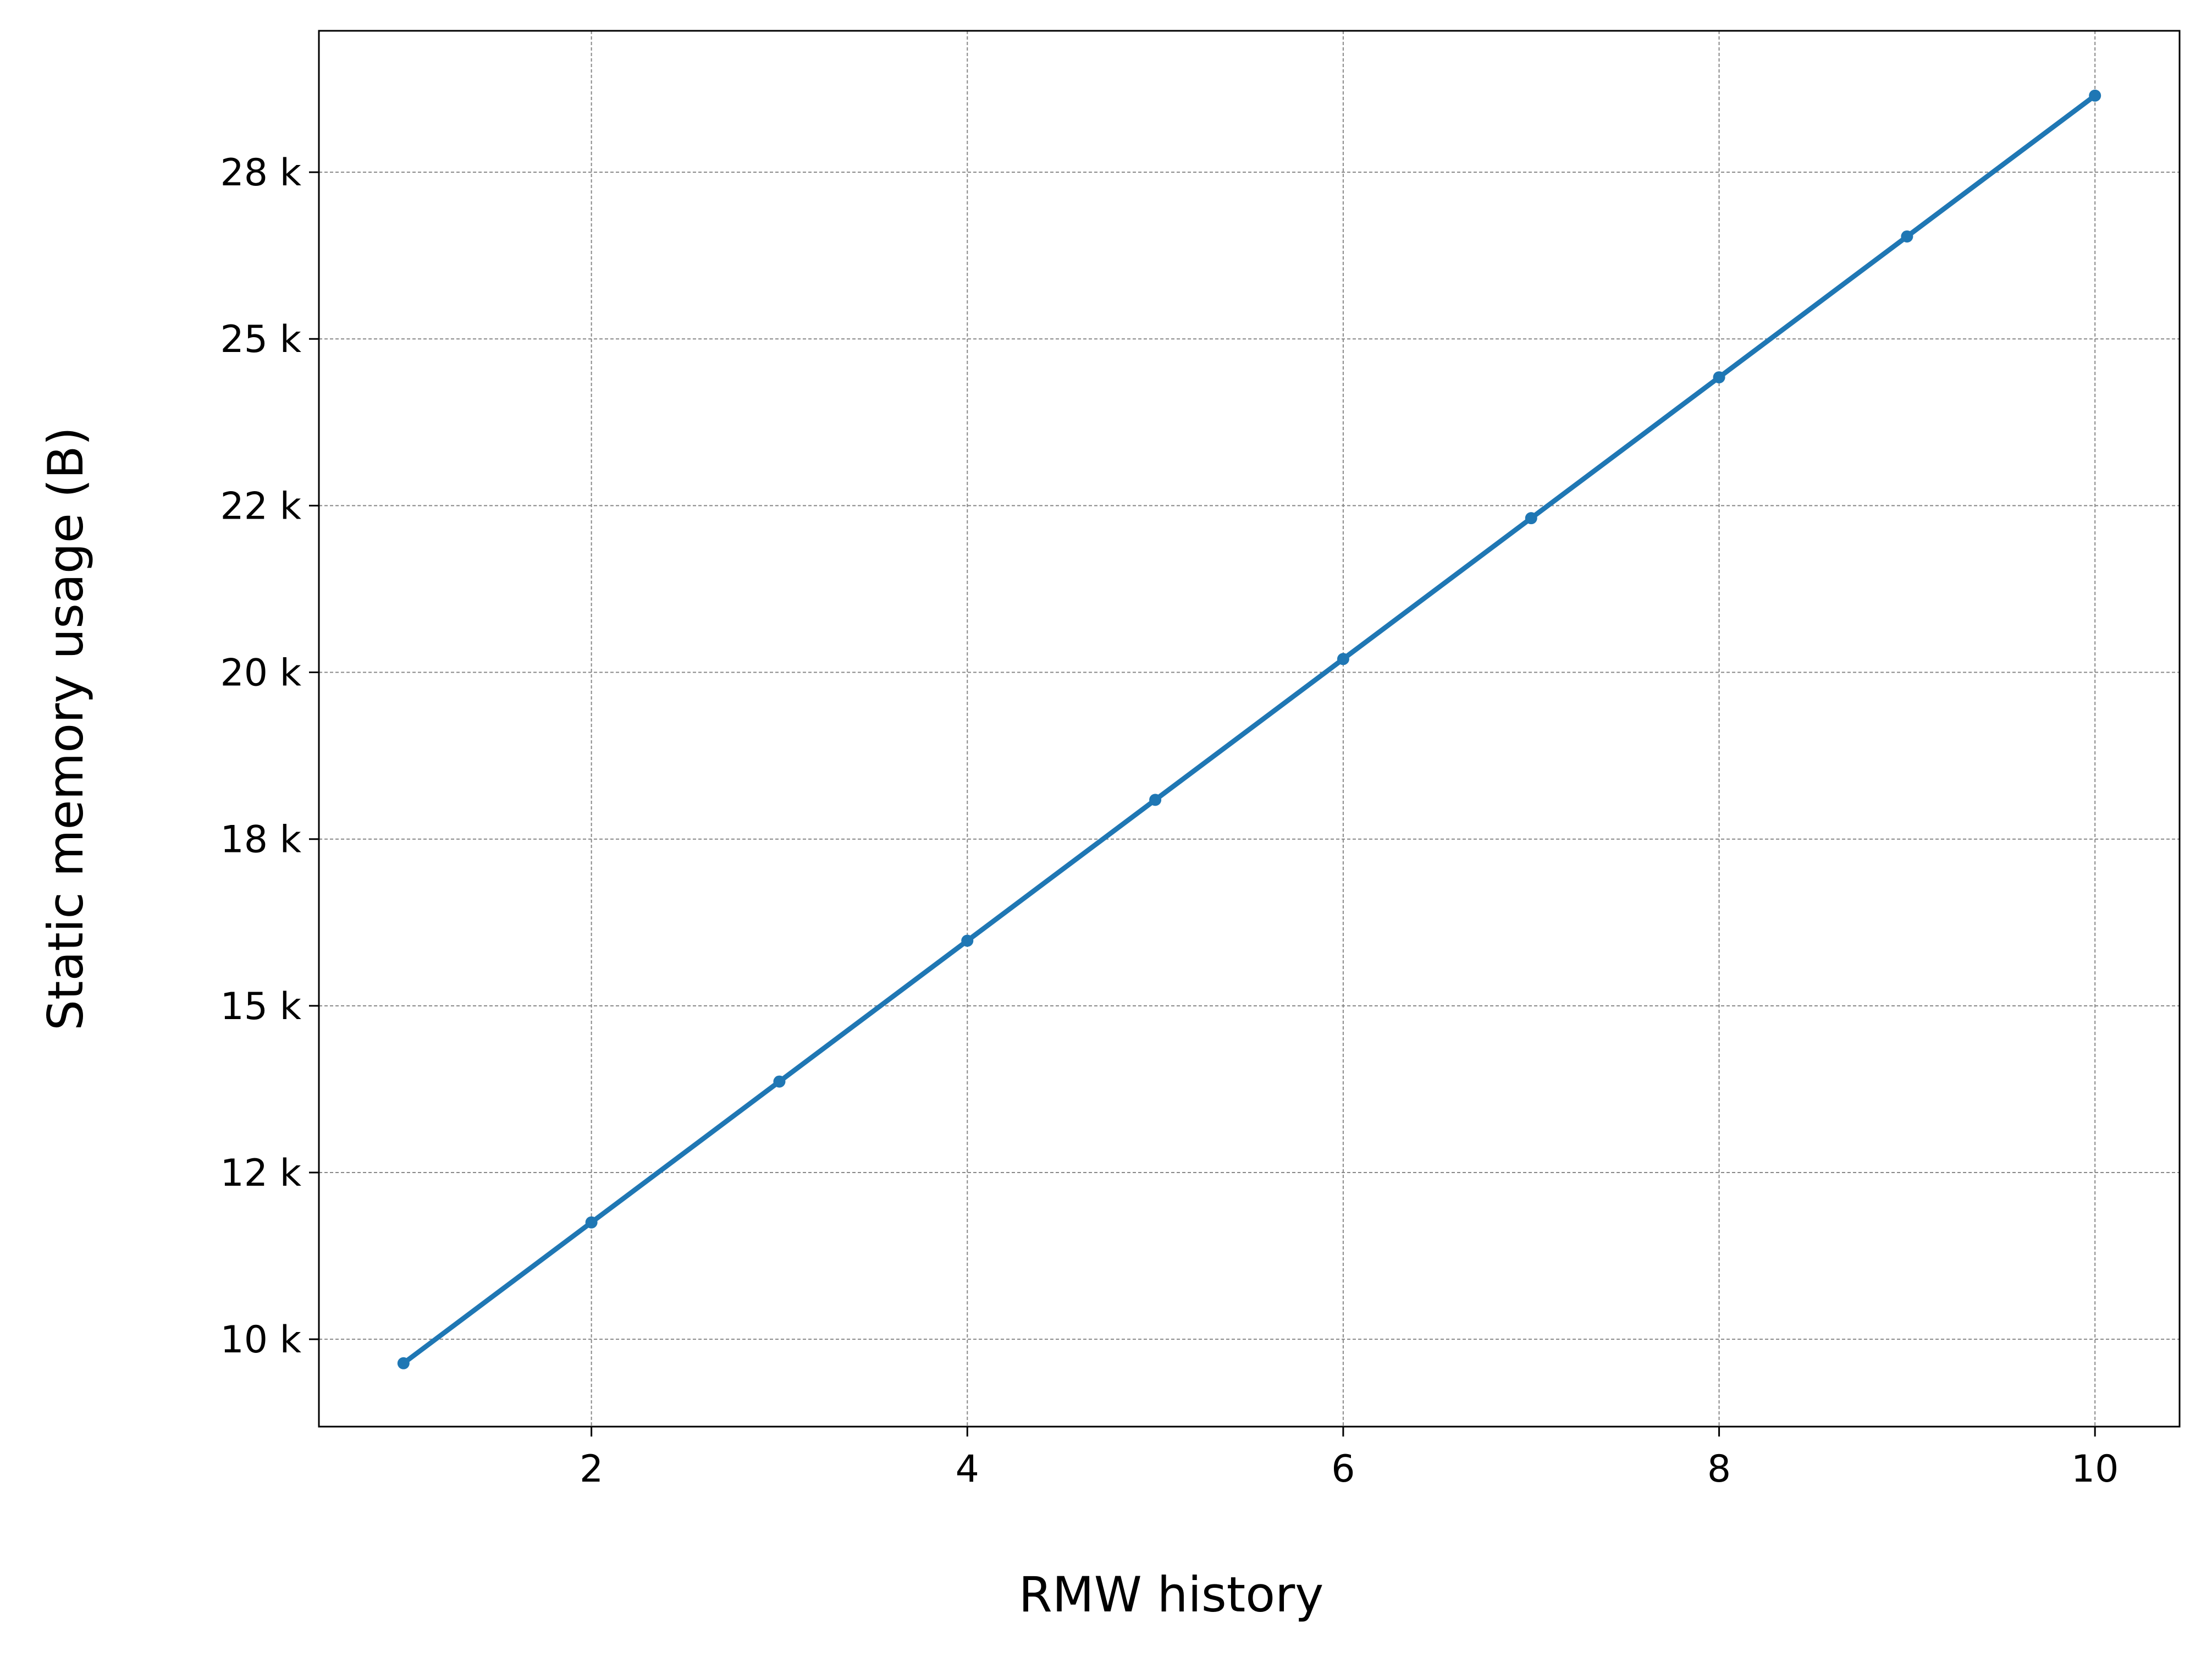 This screenshot has width=2212, height=1662. Describe the element at coordinates (65, 729) in the screenshot. I see `y-axis-label: Static memory usage (B)` at that location.